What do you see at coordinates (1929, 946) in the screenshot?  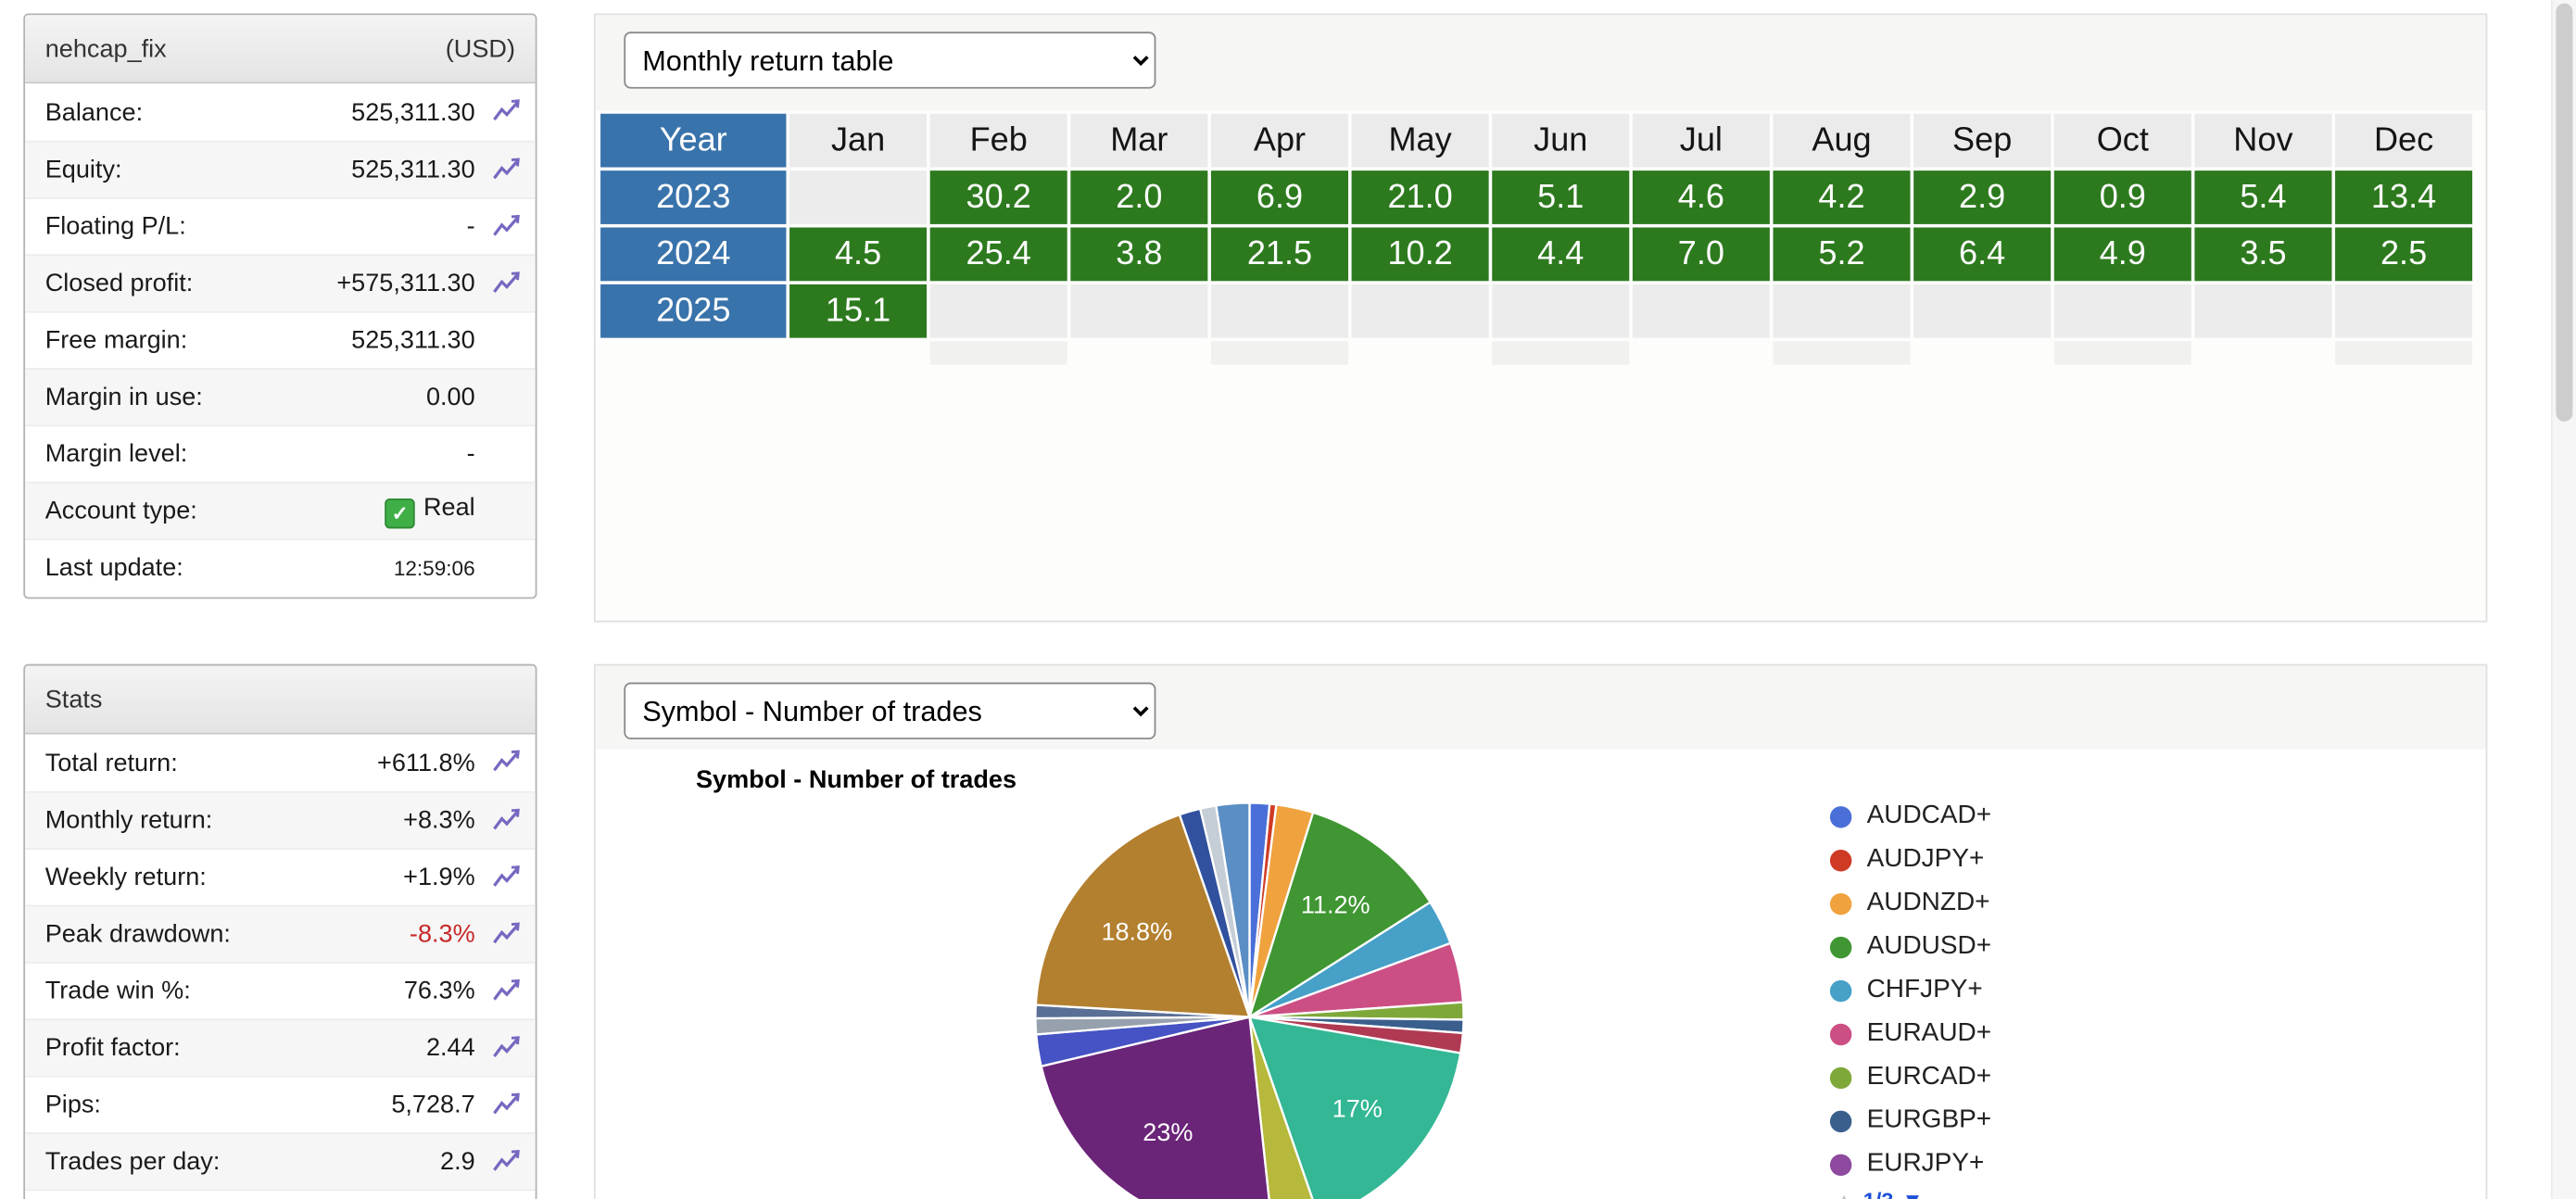 I see `legend-label: AUDUSD+` at bounding box center [1929, 946].